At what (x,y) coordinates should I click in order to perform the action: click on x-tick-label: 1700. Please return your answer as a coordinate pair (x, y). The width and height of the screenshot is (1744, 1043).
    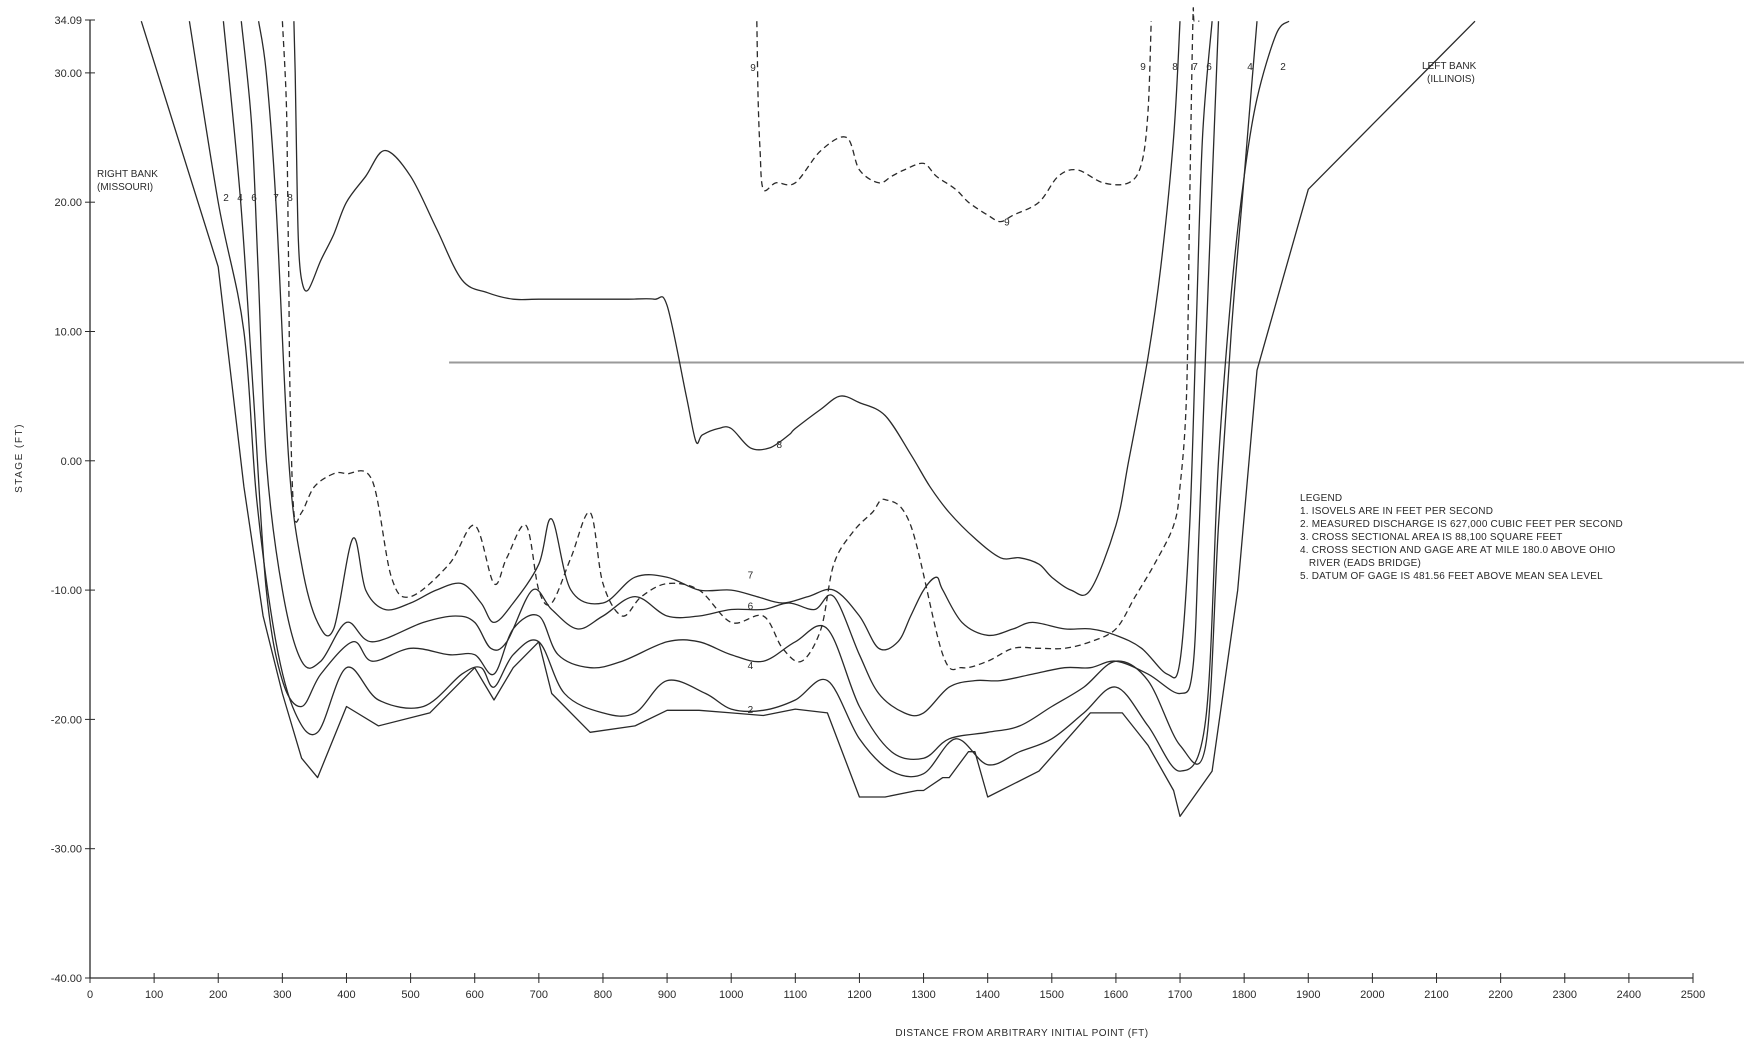
    Looking at the image, I should click on (1180, 995).